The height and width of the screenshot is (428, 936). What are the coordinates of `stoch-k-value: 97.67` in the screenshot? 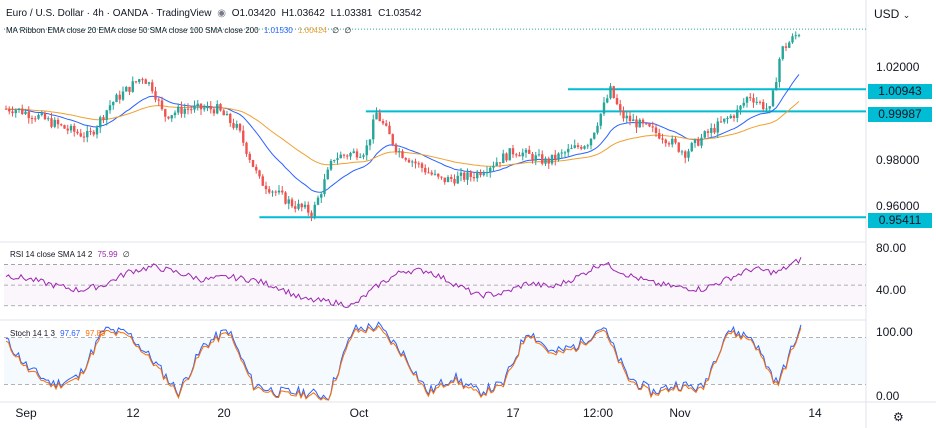 It's located at (70, 333).